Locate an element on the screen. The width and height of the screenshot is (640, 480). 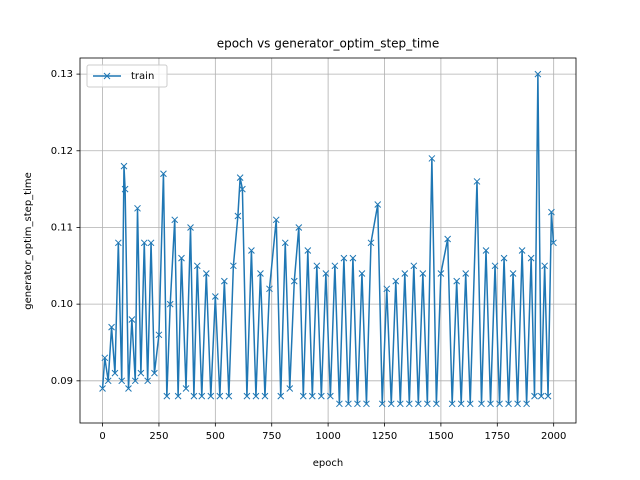
y-tick-label: 0.13 is located at coordinates (62, 74).